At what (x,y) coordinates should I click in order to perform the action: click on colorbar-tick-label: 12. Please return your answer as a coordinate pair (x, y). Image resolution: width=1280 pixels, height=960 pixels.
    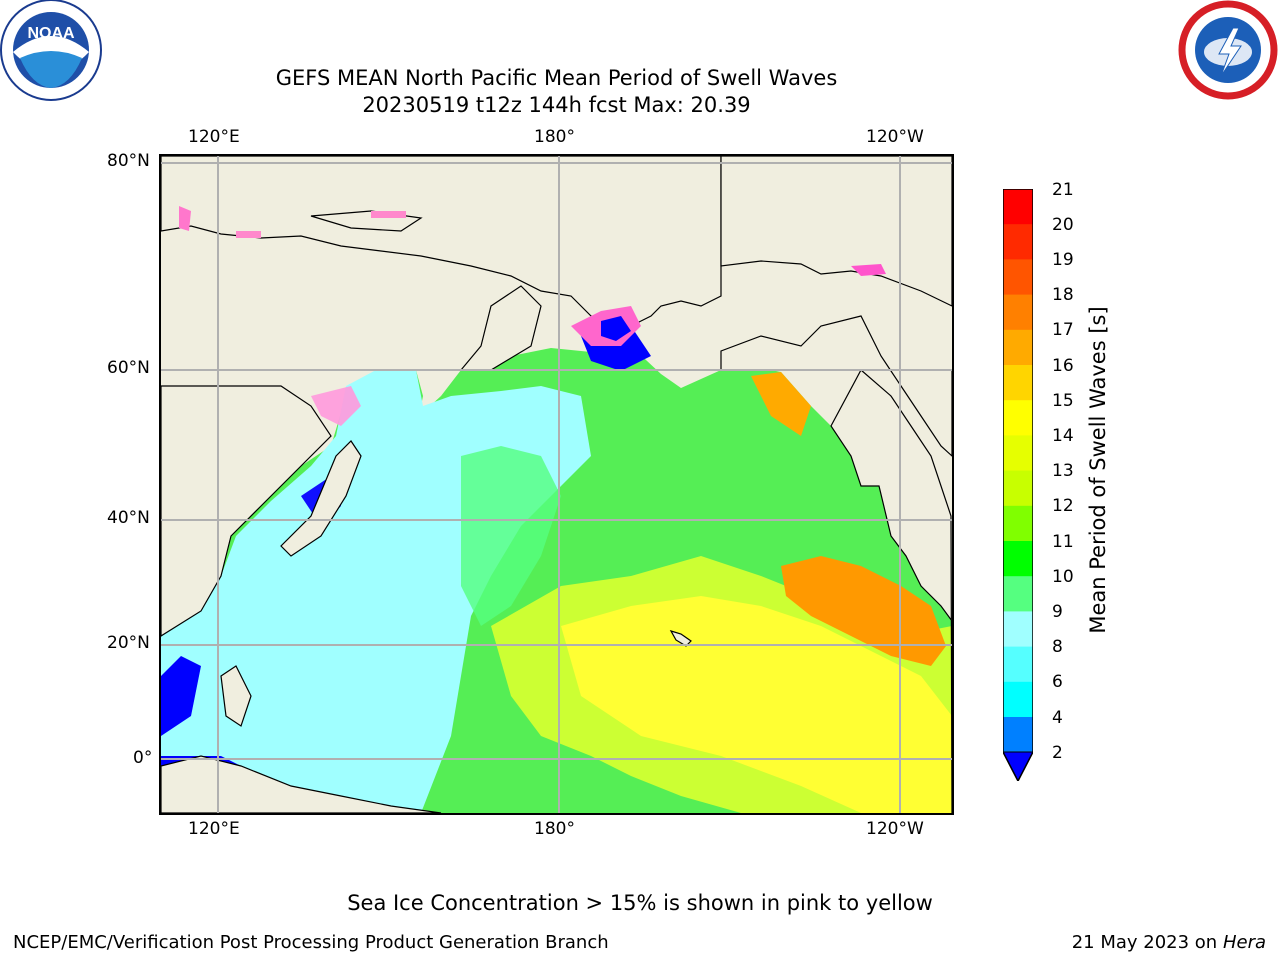
    Looking at the image, I should click on (1063, 506).